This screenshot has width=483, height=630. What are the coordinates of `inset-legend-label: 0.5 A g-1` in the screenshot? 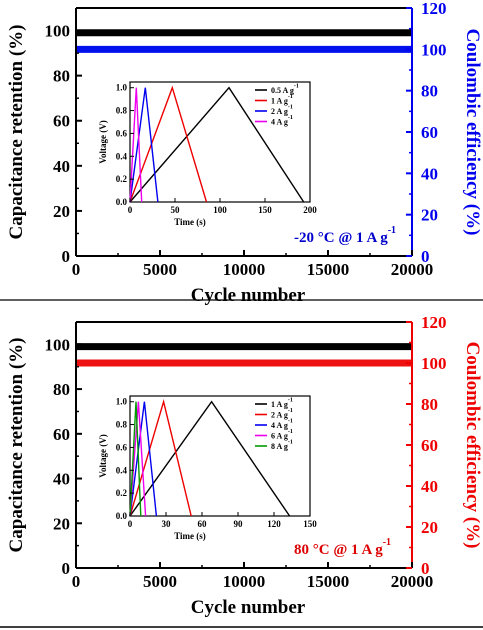 It's located at (285, 89).